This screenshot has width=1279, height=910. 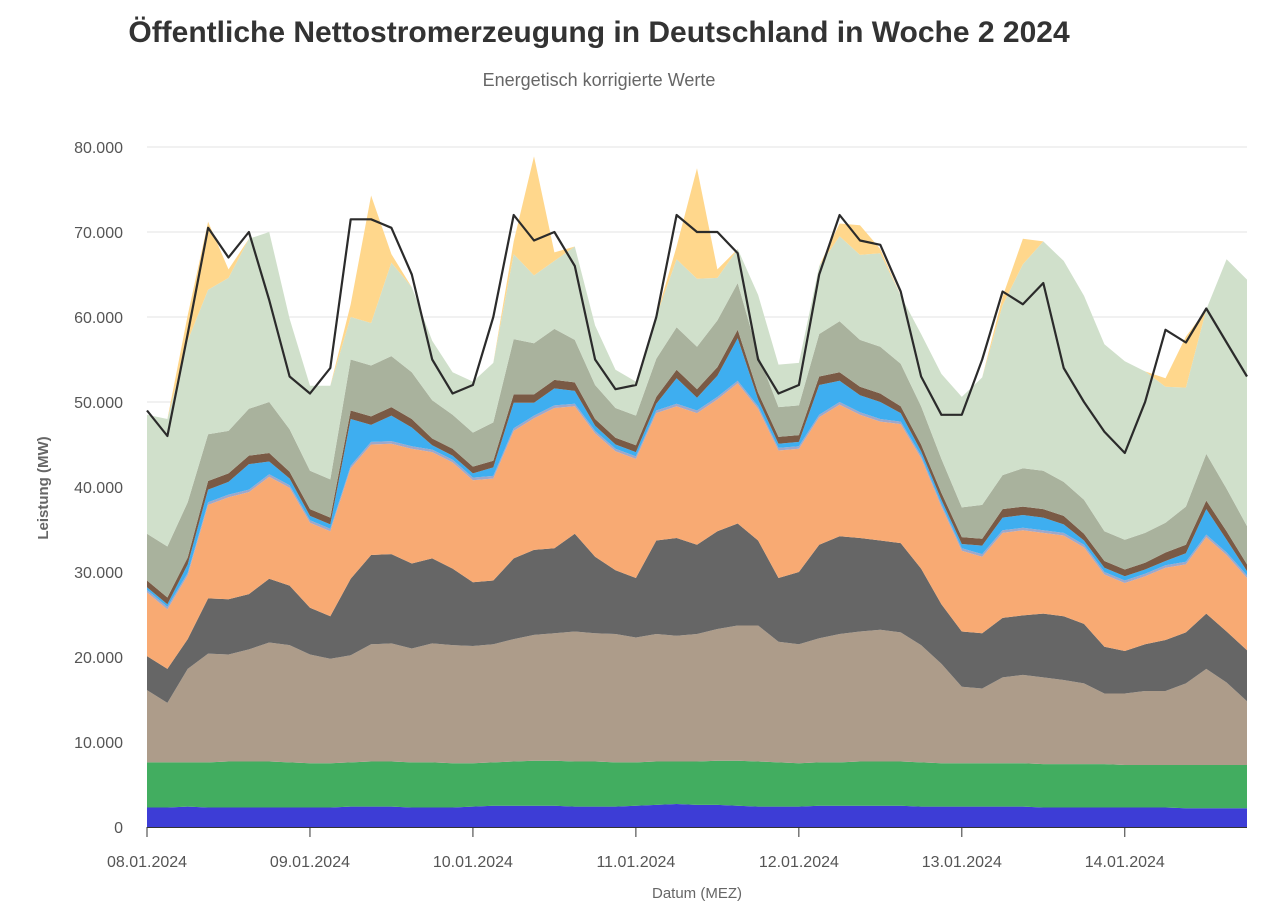 I want to click on y-tick-label: 10.000, so click(x=98, y=743).